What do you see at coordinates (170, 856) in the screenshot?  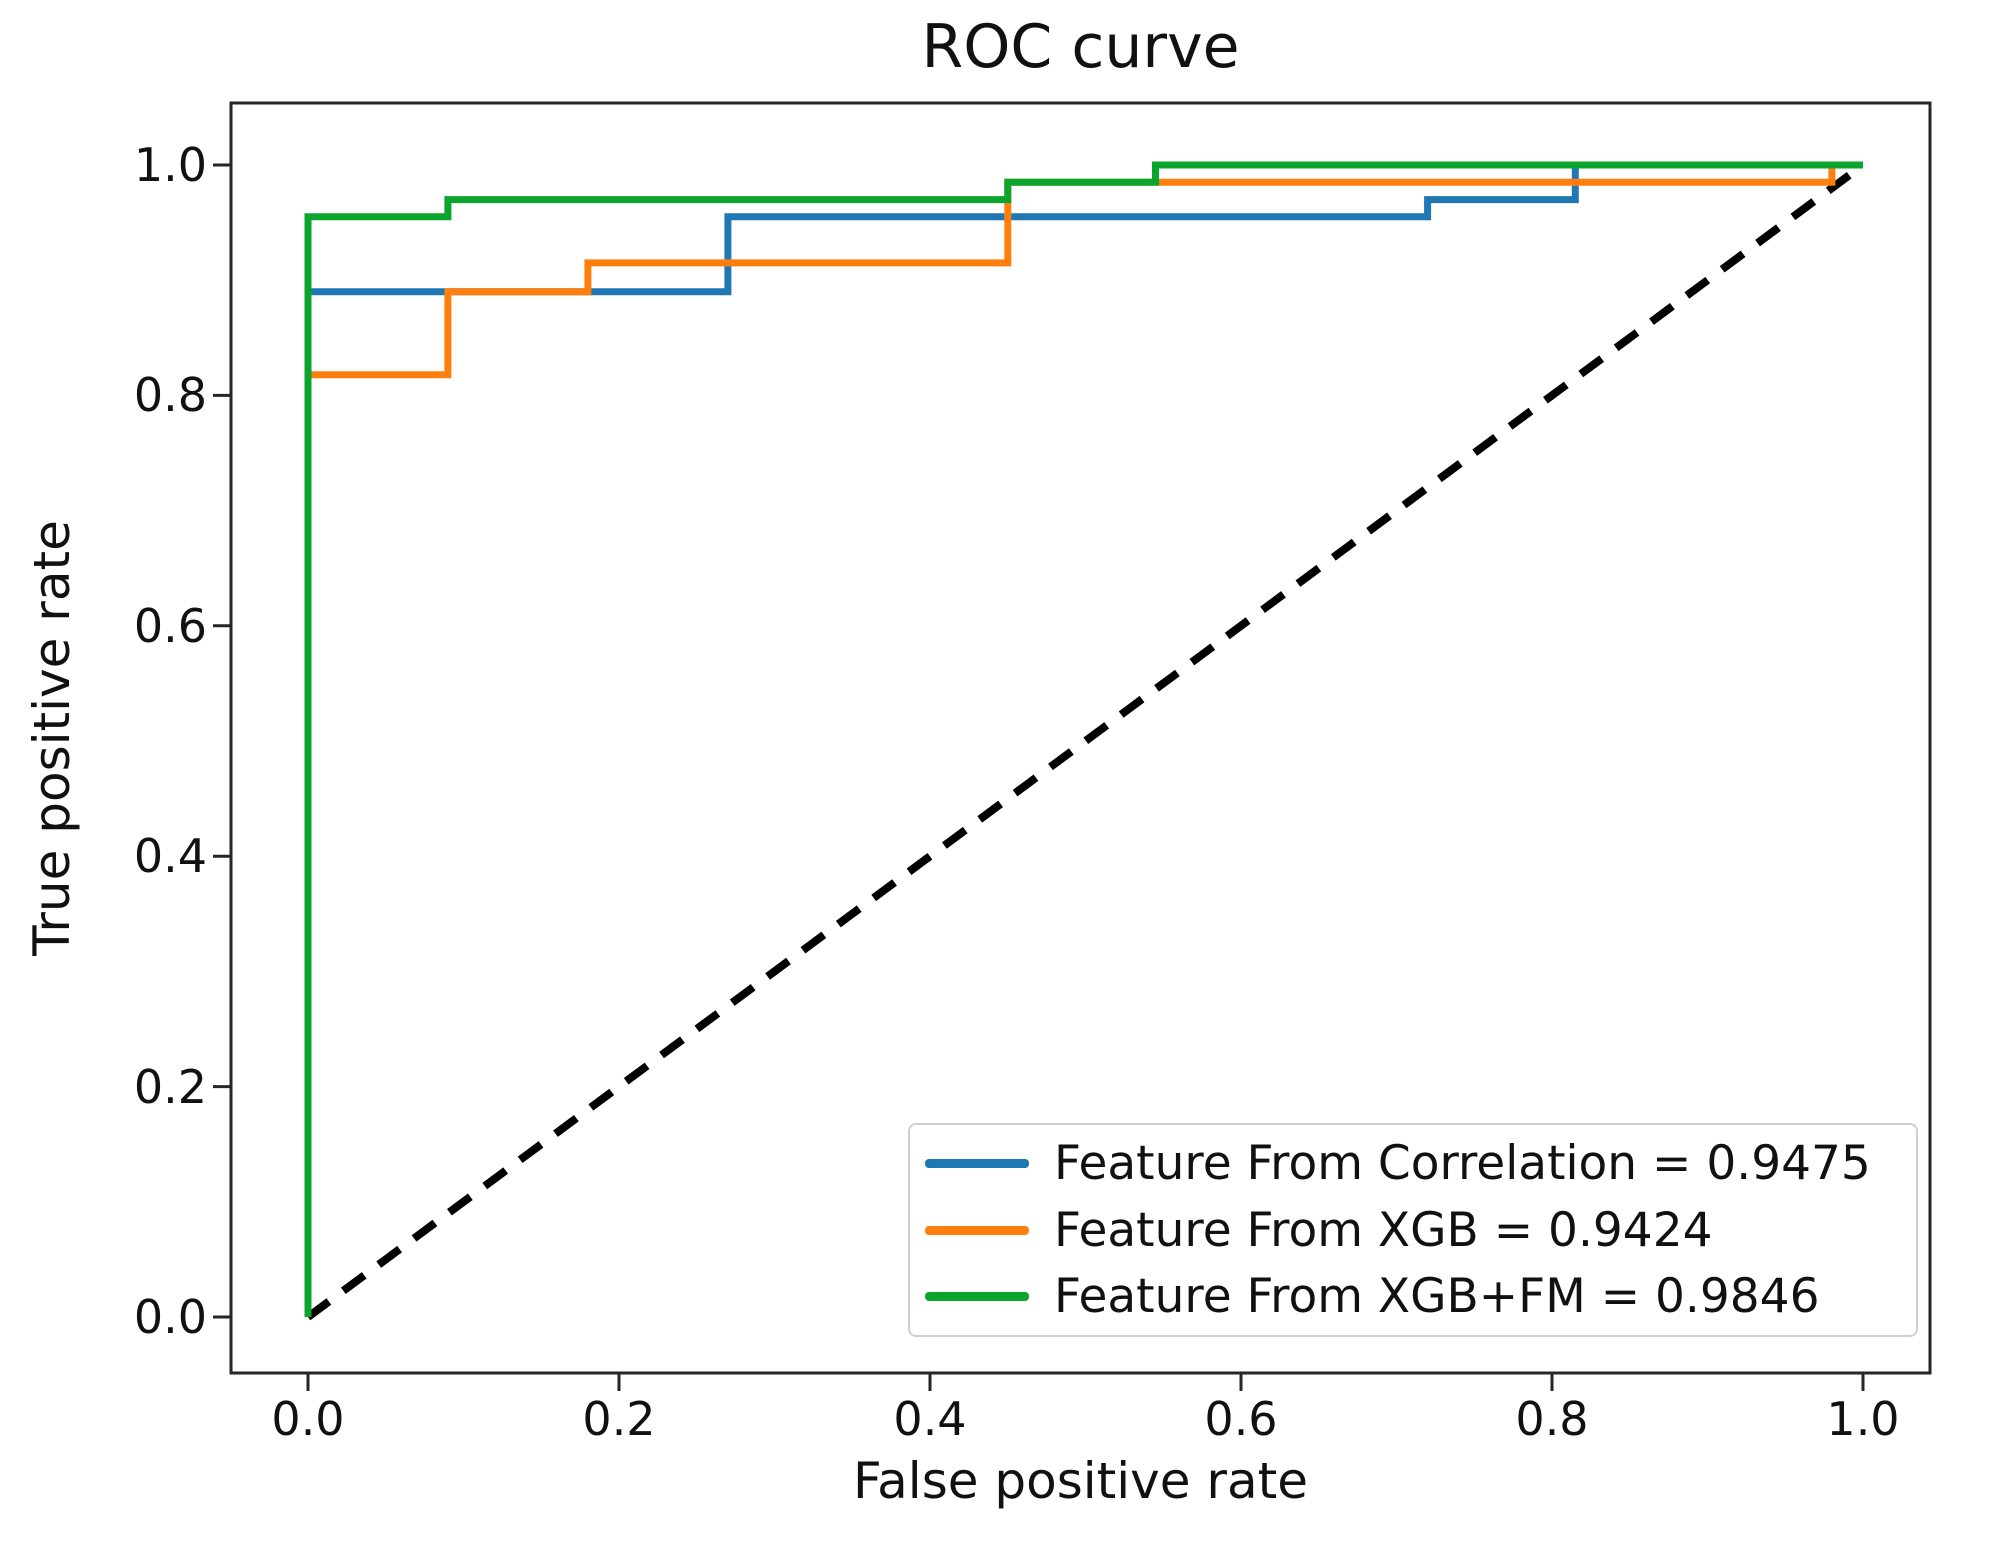 I see `y-tick-label: 0.4` at bounding box center [170, 856].